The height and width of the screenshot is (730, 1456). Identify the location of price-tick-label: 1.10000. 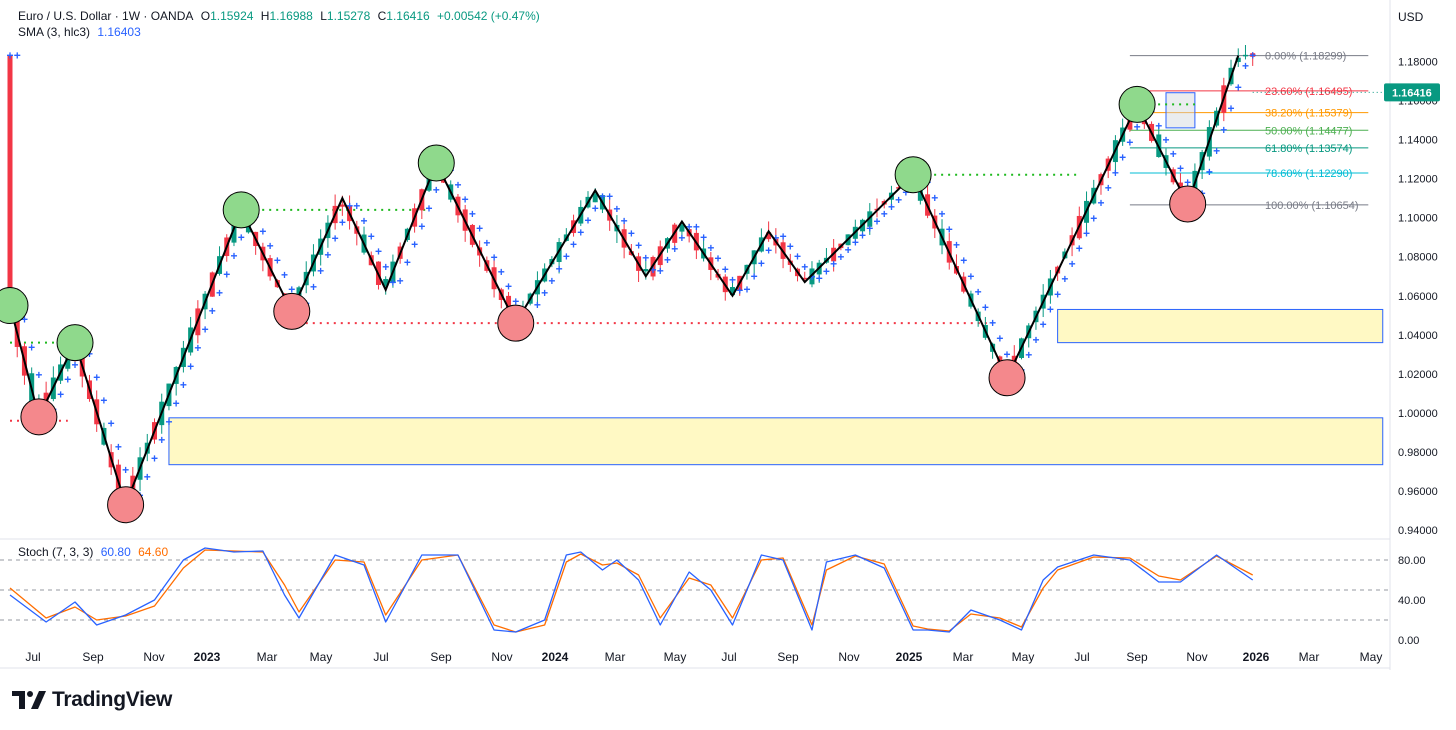
(1418, 219).